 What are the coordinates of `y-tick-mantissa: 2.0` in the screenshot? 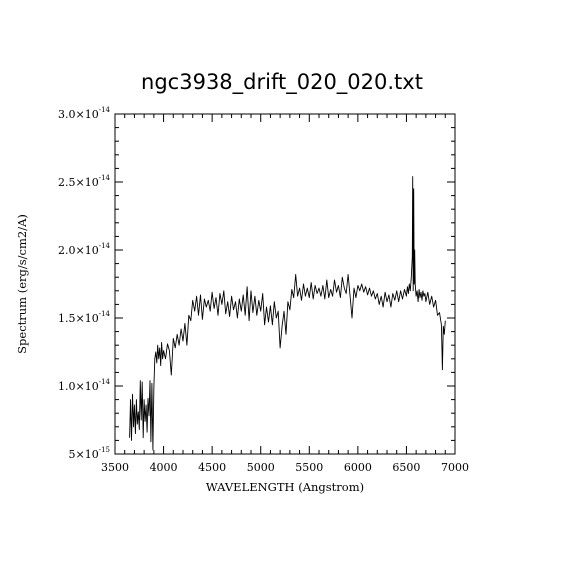 It's located at (67, 250).